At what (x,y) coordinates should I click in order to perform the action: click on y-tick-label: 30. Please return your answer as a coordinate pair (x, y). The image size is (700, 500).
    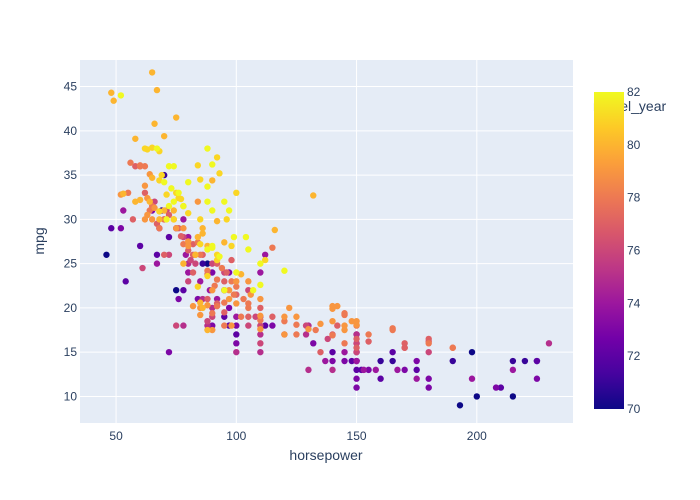
    Looking at the image, I should click on (71, 219).